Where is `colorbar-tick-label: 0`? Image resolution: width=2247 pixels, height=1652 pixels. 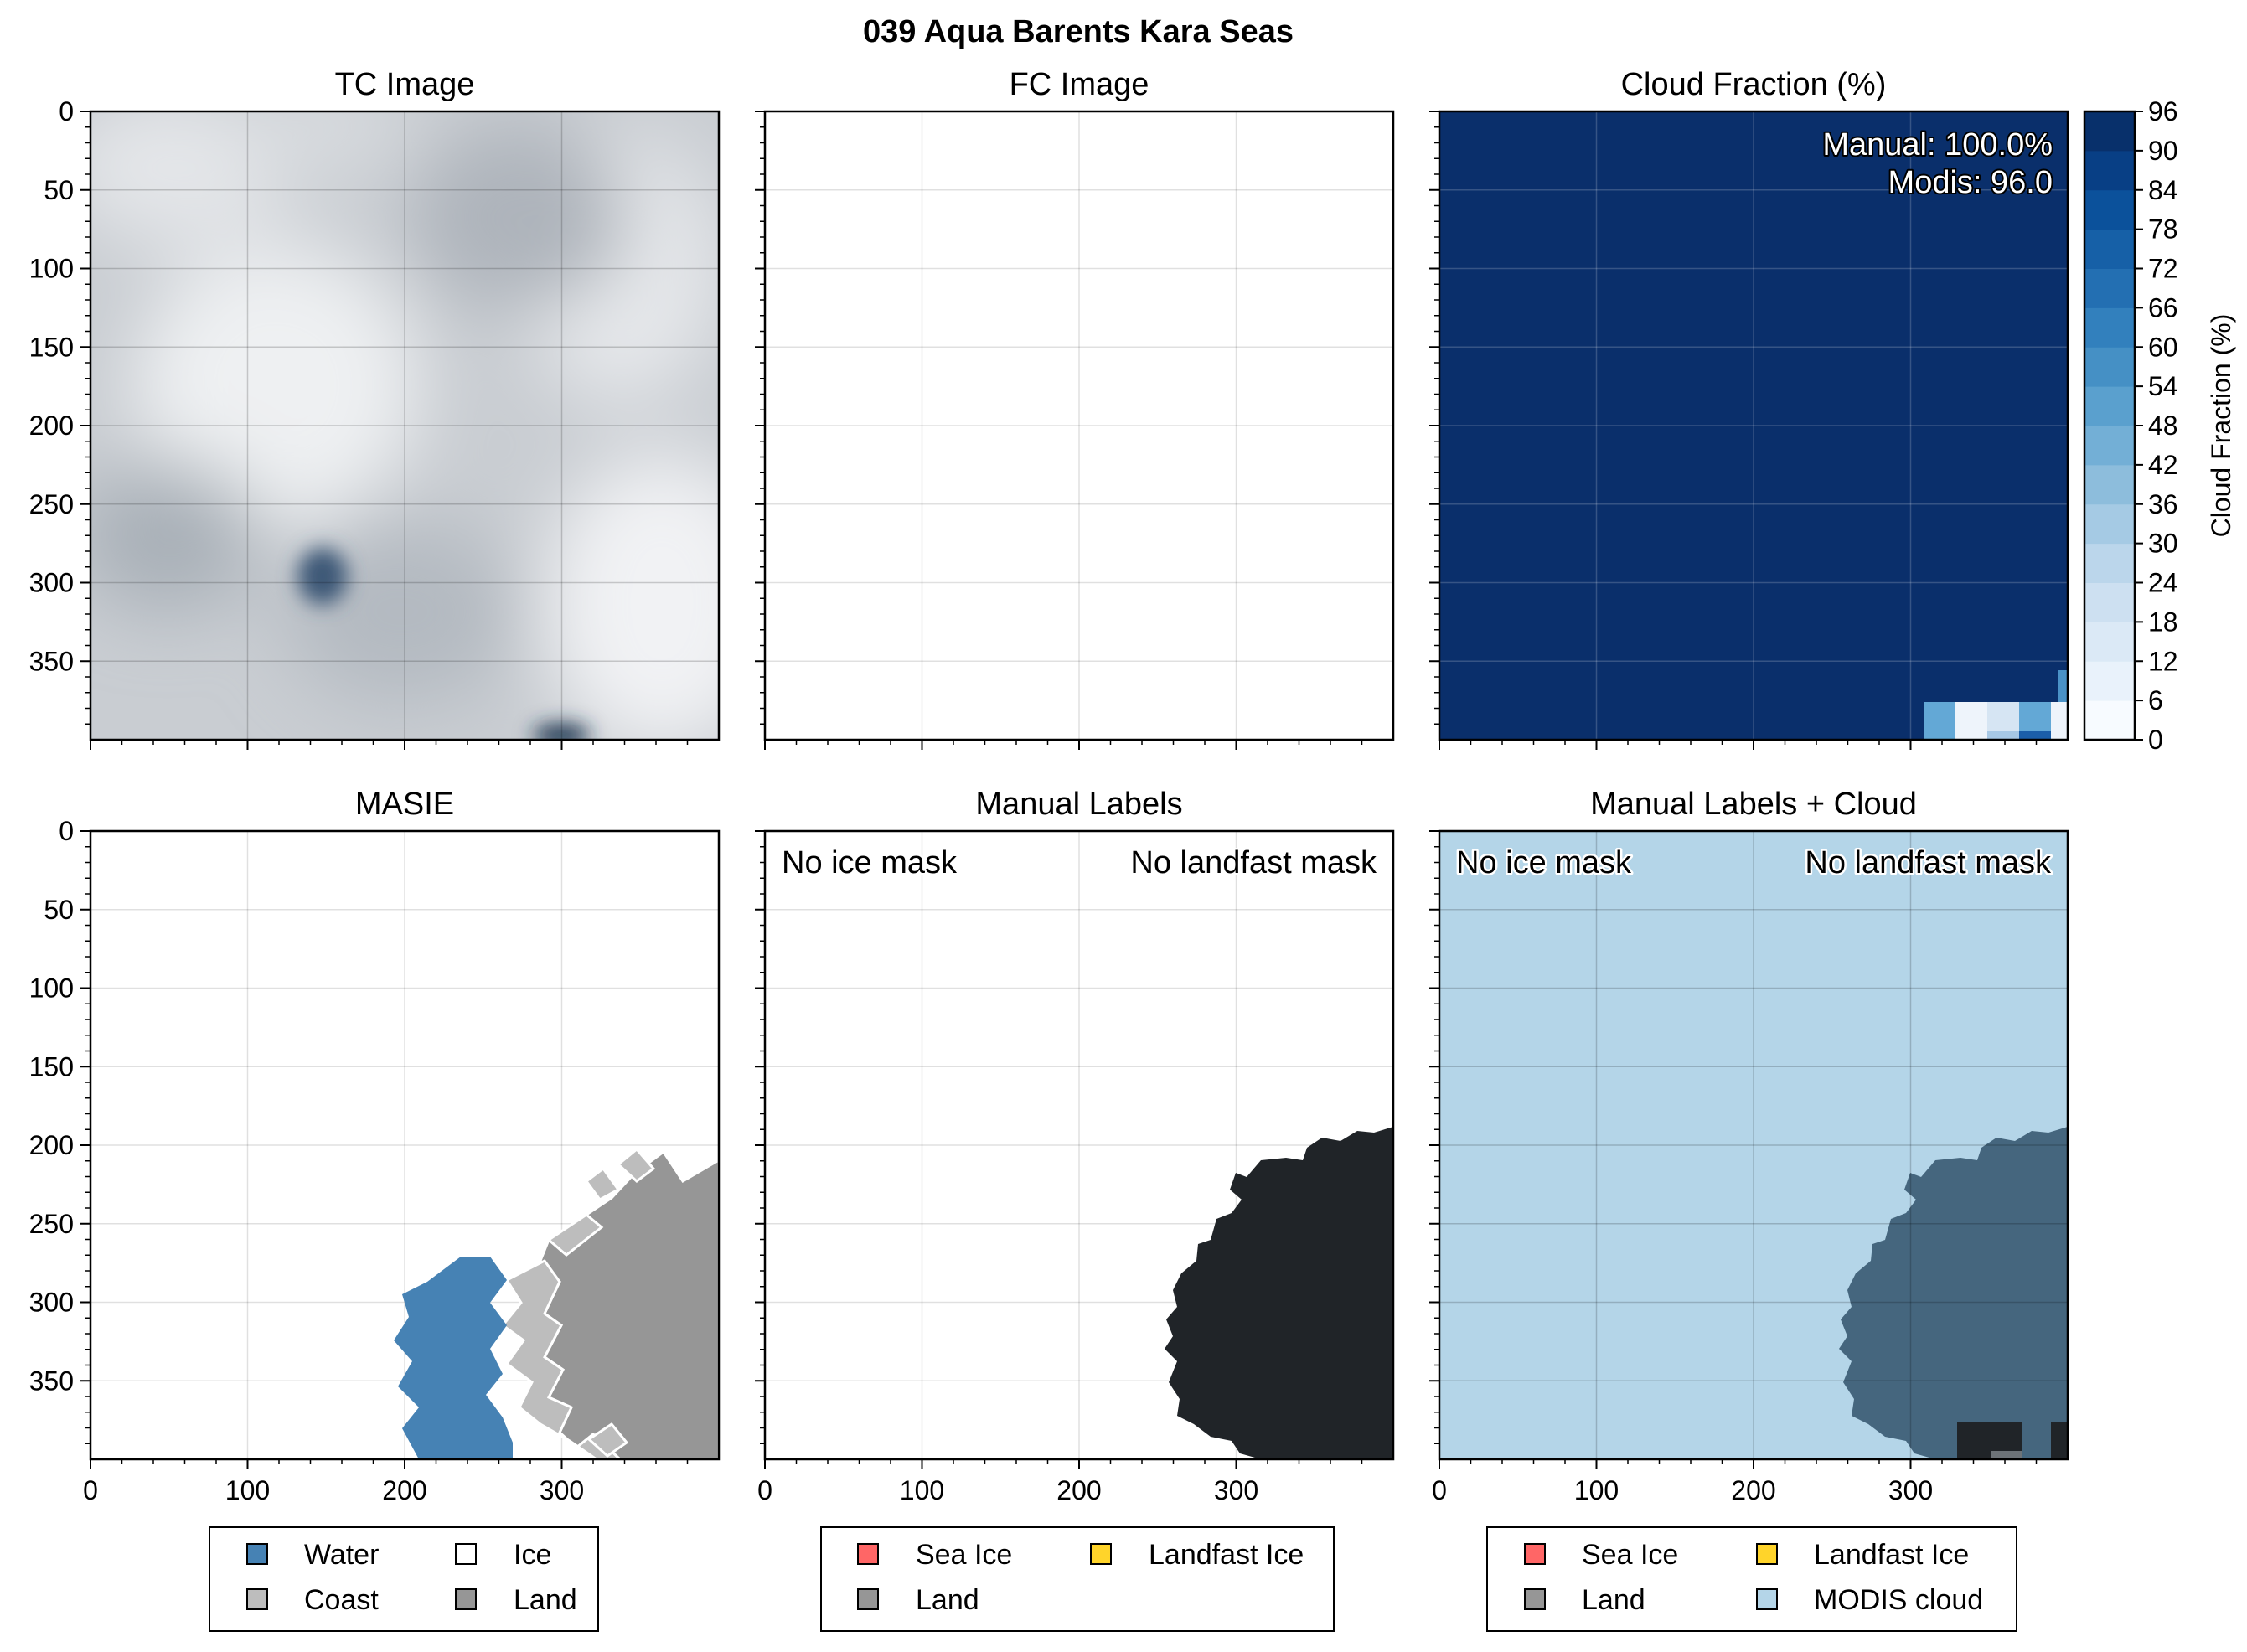
colorbar-tick-label: 0 is located at coordinates (2155, 740).